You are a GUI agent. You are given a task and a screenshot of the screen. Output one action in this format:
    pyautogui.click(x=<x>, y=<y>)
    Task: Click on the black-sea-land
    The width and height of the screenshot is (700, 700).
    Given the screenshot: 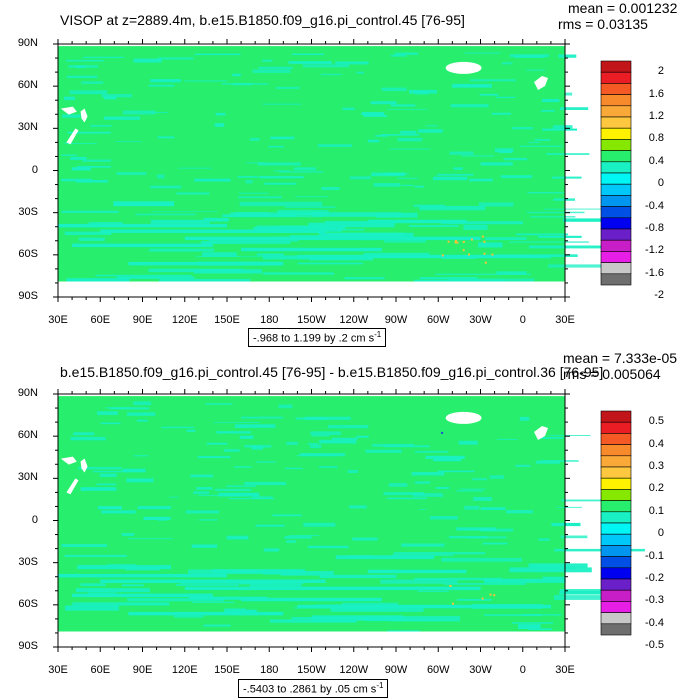 What is the action you would take?
    pyautogui.click(x=68, y=110)
    